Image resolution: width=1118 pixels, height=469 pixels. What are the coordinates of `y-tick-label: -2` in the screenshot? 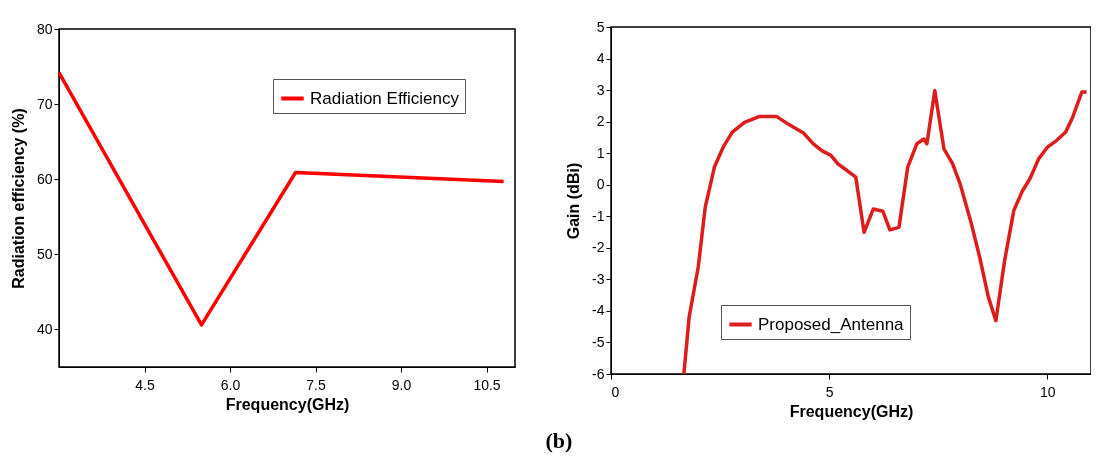 It's located at (598, 247).